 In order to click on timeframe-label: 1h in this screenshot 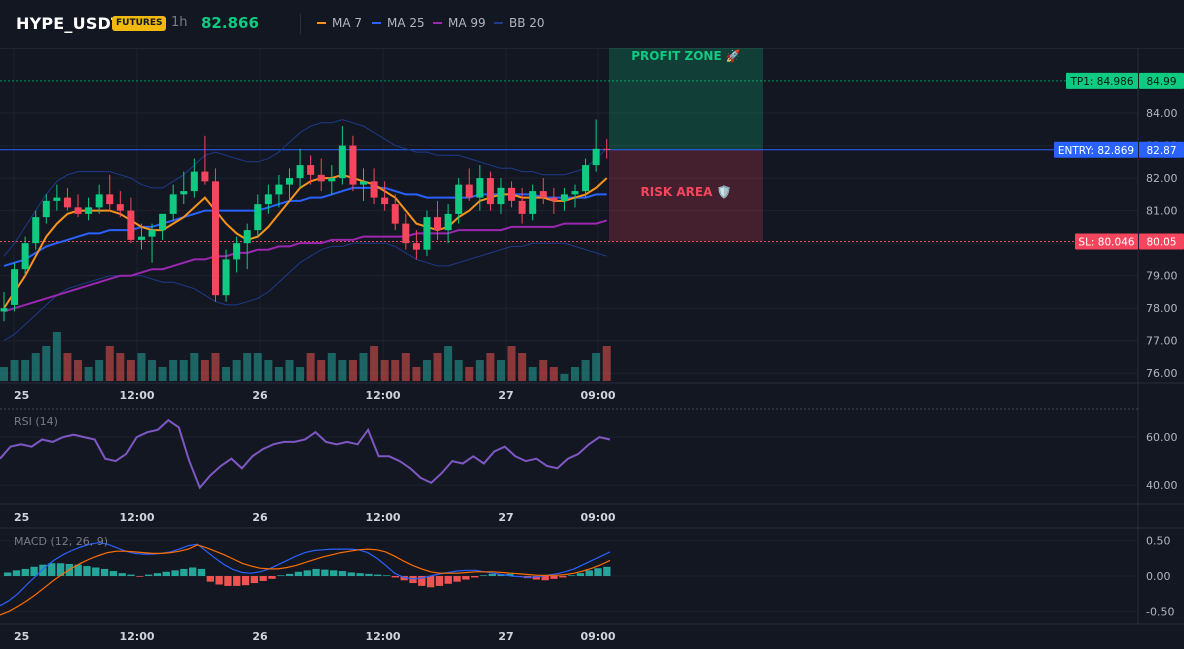, I will do `click(179, 22)`.